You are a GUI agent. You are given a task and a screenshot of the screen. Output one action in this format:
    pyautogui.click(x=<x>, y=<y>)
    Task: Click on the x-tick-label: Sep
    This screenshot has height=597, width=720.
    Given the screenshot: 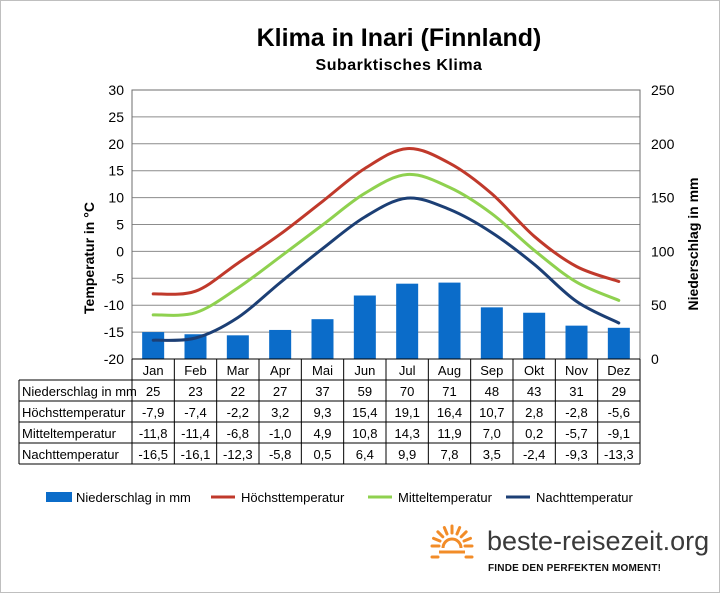 What is the action you would take?
    pyautogui.click(x=491, y=370)
    